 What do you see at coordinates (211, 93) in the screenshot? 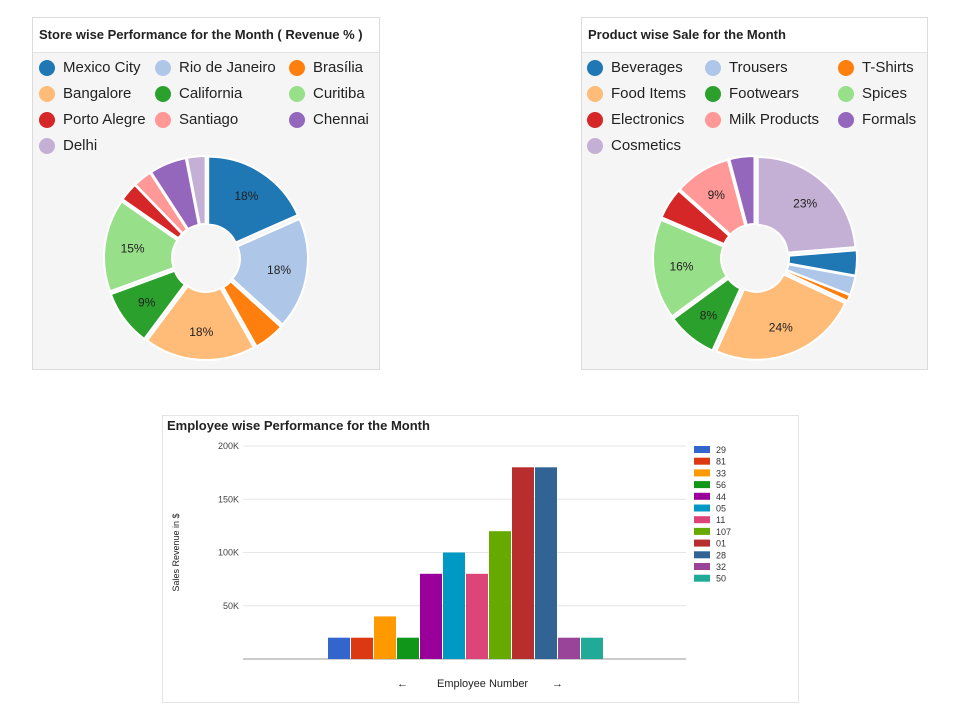
I see `legend-label: California` at bounding box center [211, 93].